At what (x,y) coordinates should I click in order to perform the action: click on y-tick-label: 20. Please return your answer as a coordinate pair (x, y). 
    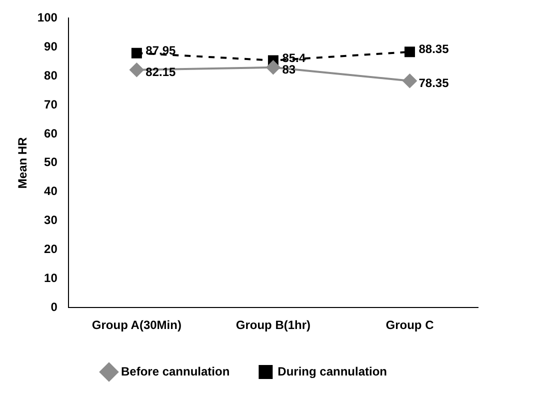
    Looking at the image, I should click on (51, 249).